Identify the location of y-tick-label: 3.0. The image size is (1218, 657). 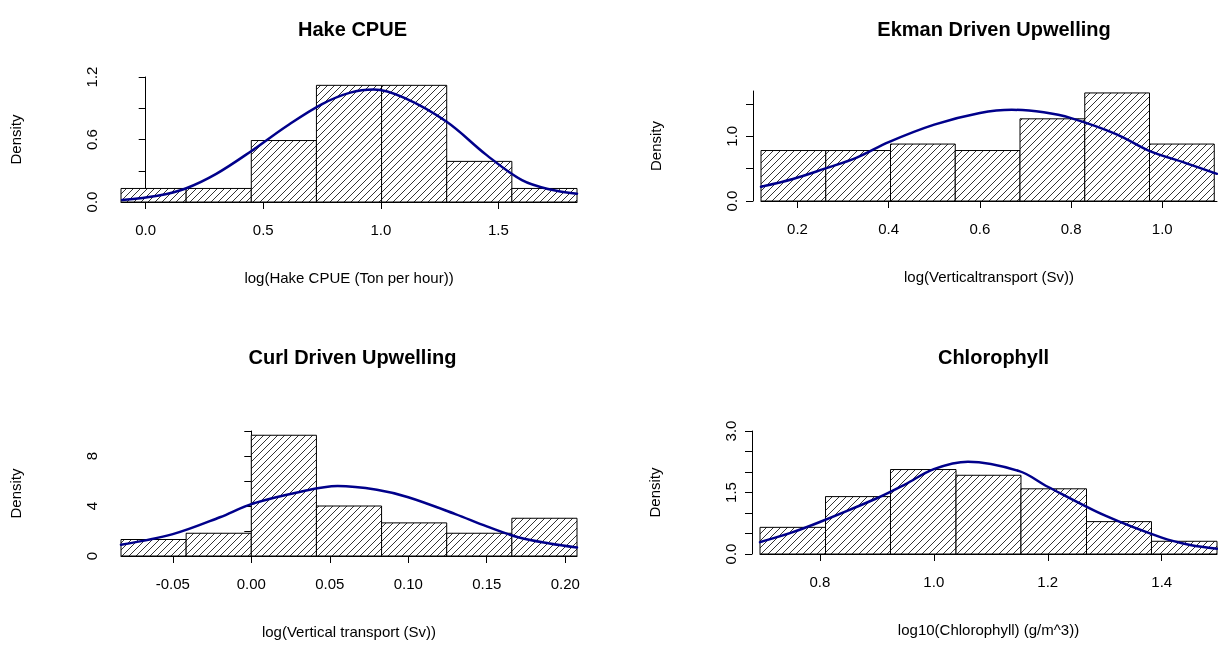
(730, 431).